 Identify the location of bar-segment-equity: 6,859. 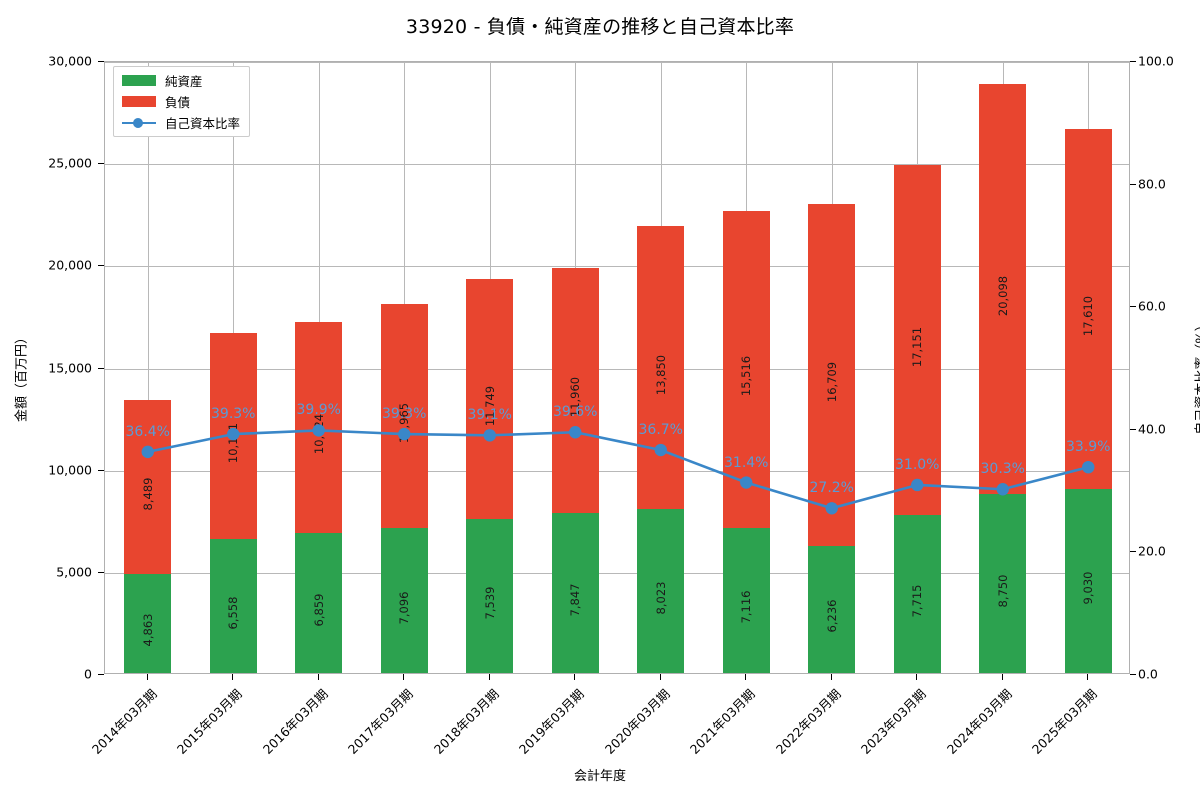
(319, 602).